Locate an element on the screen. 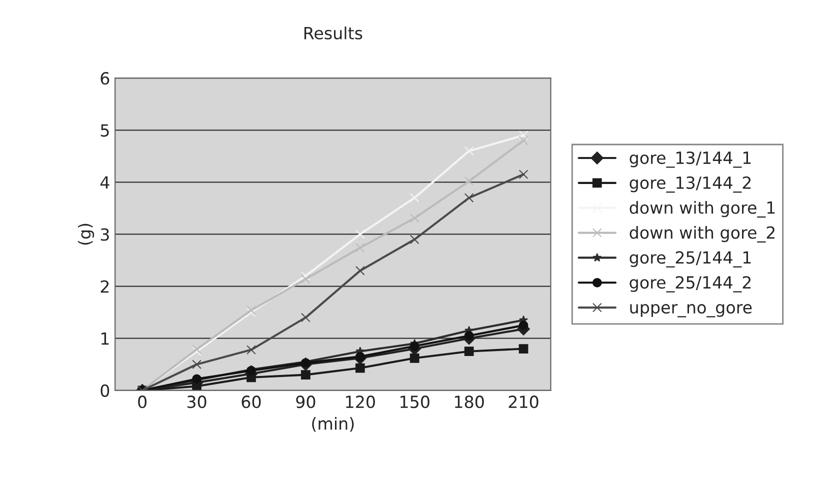 The image size is (822, 488). legend-label: upper_no_gore is located at coordinates (691, 311).